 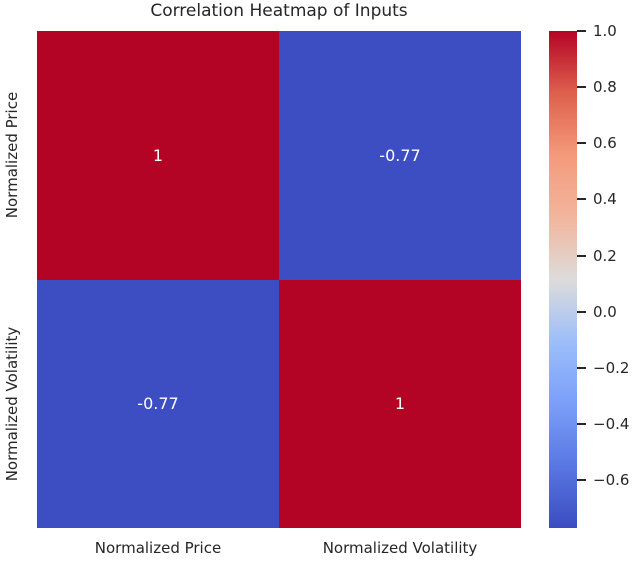 What do you see at coordinates (611, 480) in the screenshot?
I see `colorbar-tick-label: −0.6` at bounding box center [611, 480].